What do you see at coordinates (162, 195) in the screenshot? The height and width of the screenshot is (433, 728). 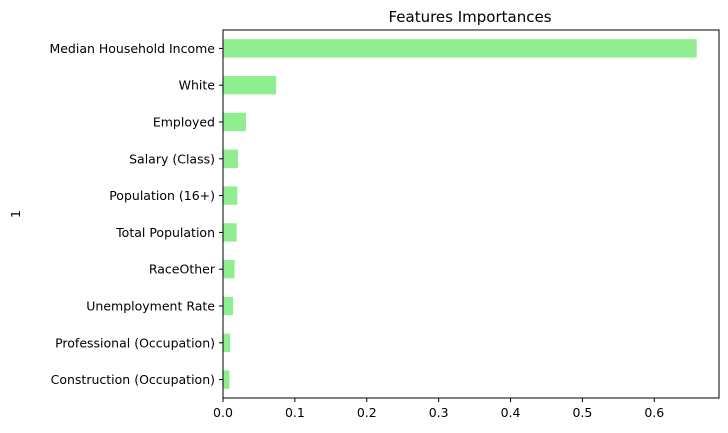 I see `y-tick-label: Population (16+)` at bounding box center [162, 195].